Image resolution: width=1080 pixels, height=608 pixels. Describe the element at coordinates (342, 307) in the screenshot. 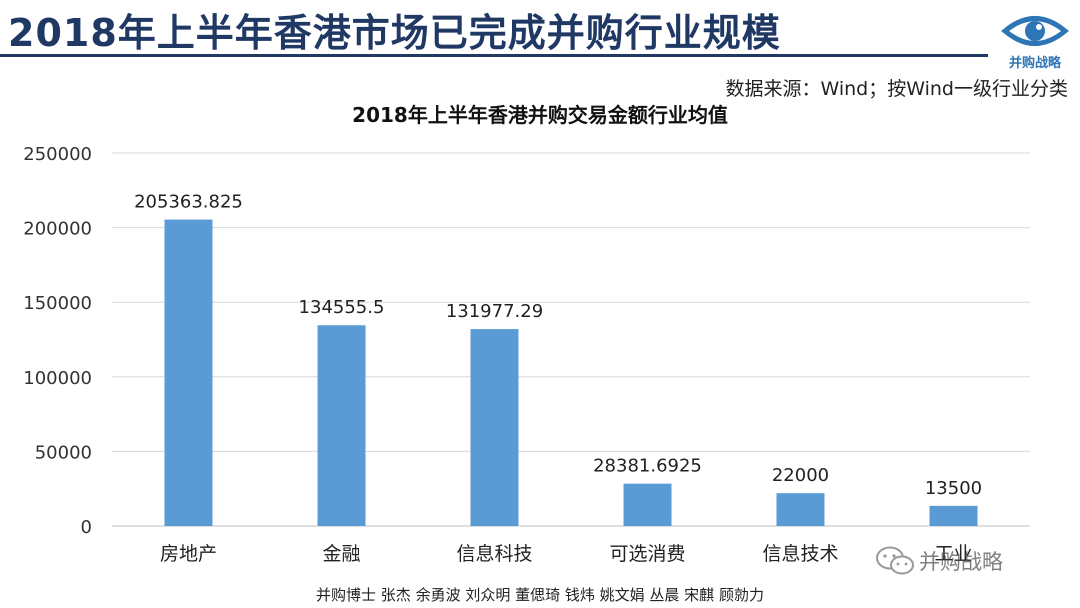

I see `data-label: 134555.5` at that location.